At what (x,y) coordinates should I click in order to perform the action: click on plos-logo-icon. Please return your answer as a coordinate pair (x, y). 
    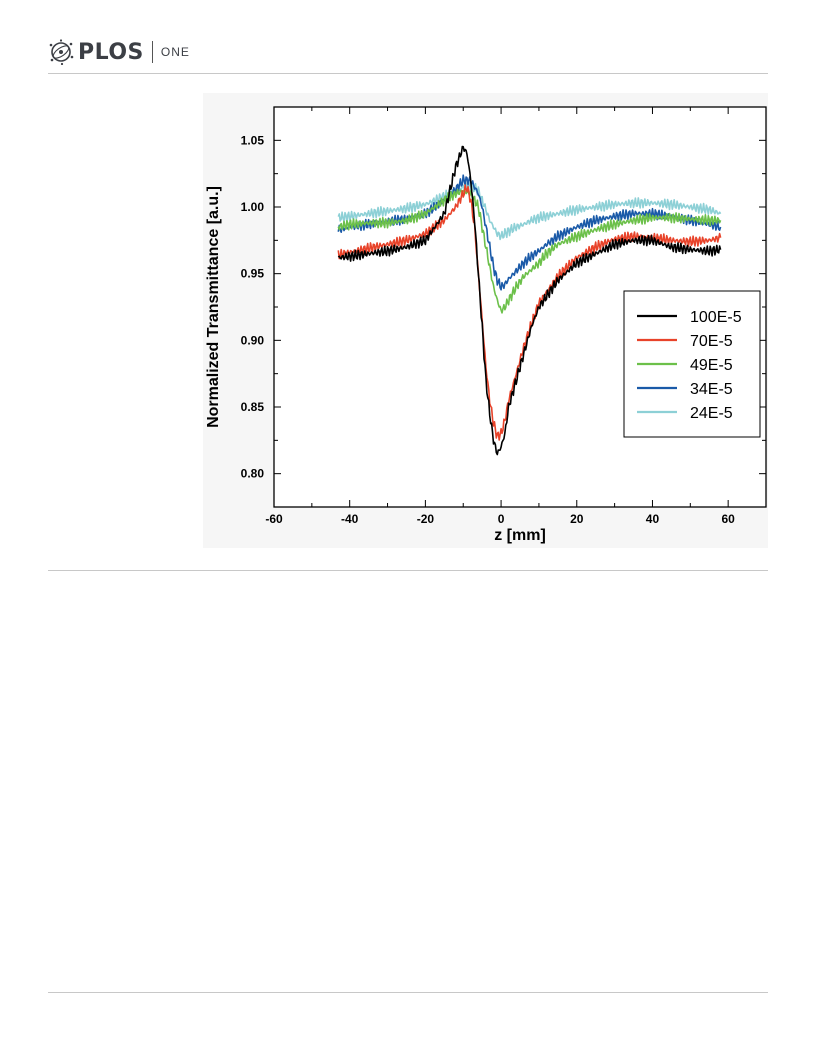
    Looking at the image, I should click on (61, 52).